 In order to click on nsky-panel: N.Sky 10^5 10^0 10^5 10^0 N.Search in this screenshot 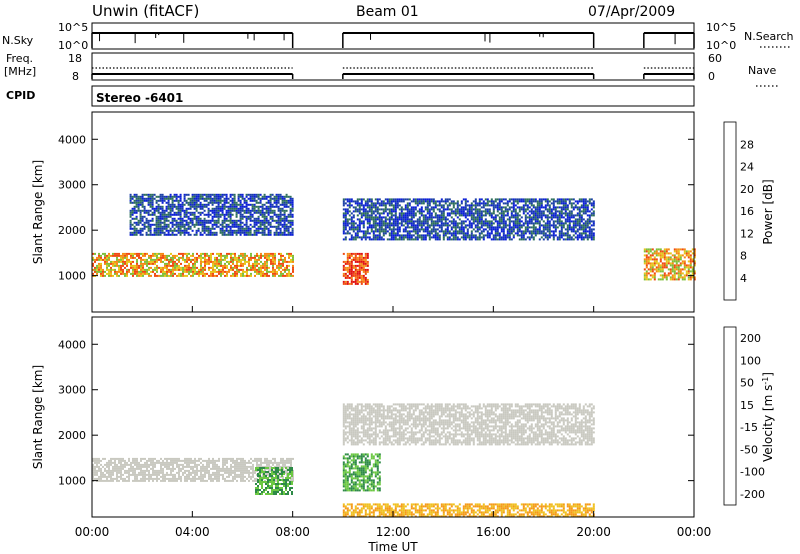, I will do `click(398, 36)`.